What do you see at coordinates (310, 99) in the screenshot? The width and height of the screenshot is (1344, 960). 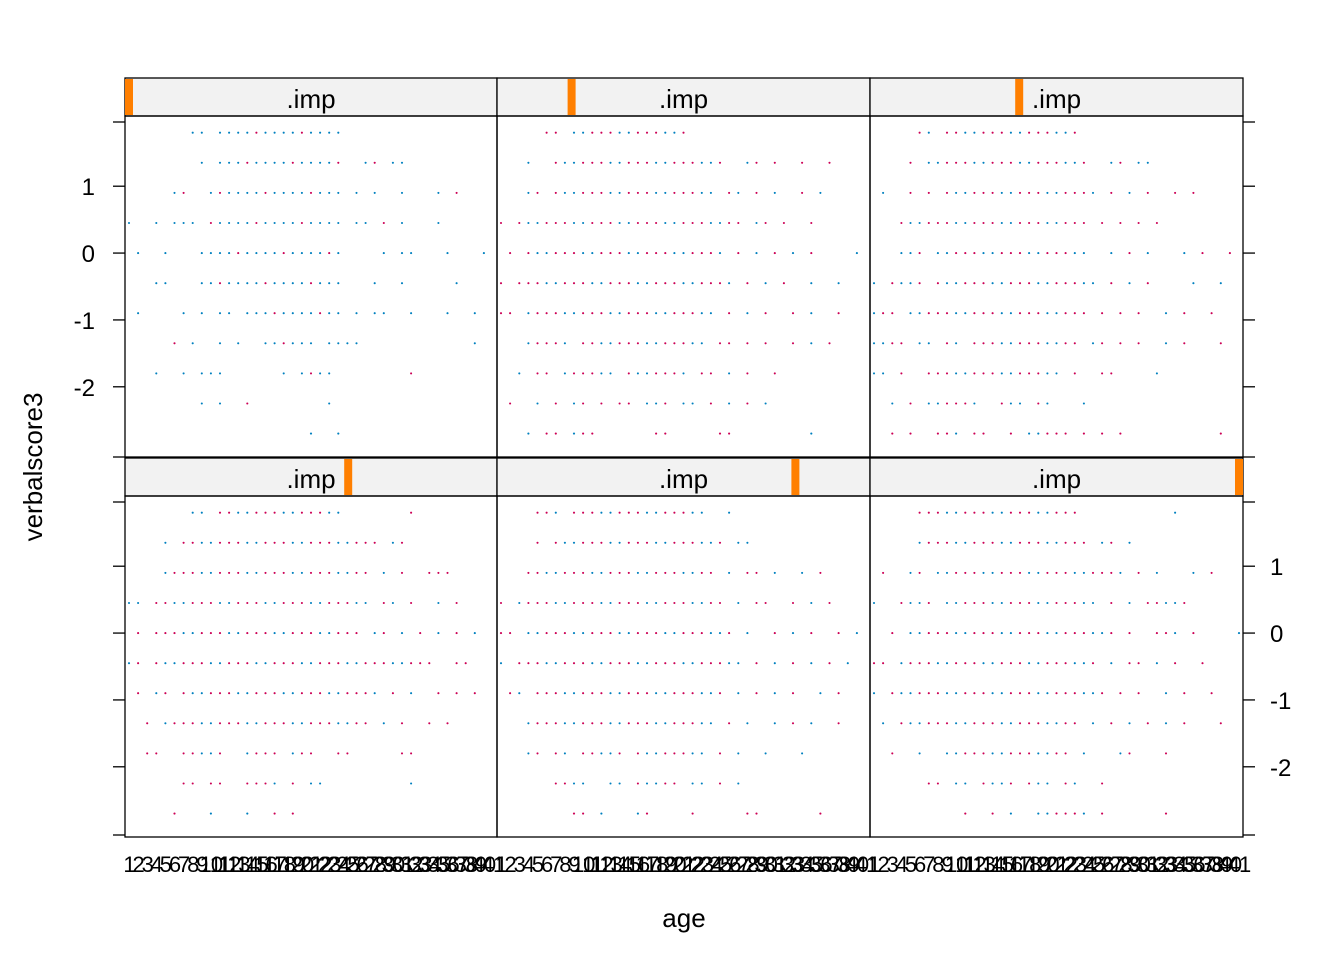 I see `strip-label: .imp` at bounding box center [310, 99].